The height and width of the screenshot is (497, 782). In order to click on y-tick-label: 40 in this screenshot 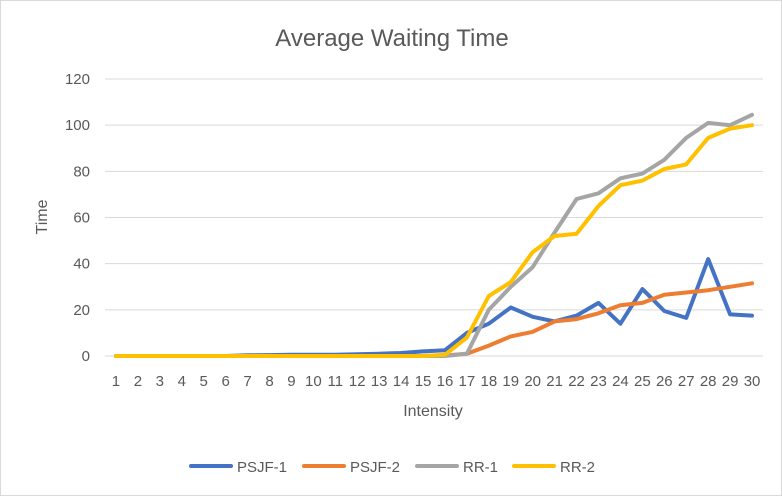, I will do `click(81, 264)`.